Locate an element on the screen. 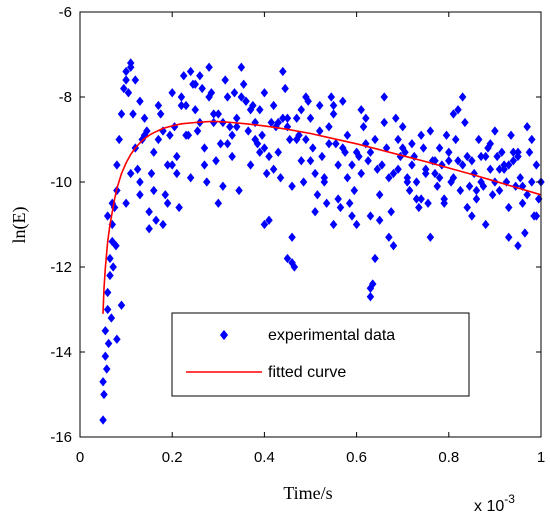 The width and height of the screenshot is (550, 517). x-axis-multiplier-exponent: -3 is located at coordinates (509, 499).